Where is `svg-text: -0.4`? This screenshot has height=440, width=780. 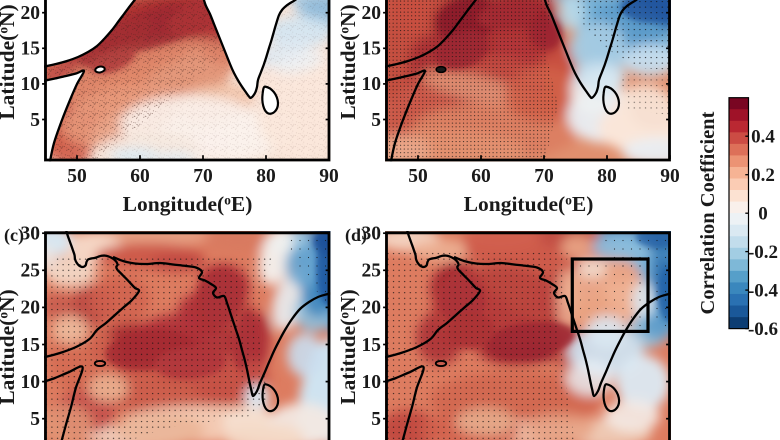 svg-text: -0.4 is located at coordinates (763, 290).